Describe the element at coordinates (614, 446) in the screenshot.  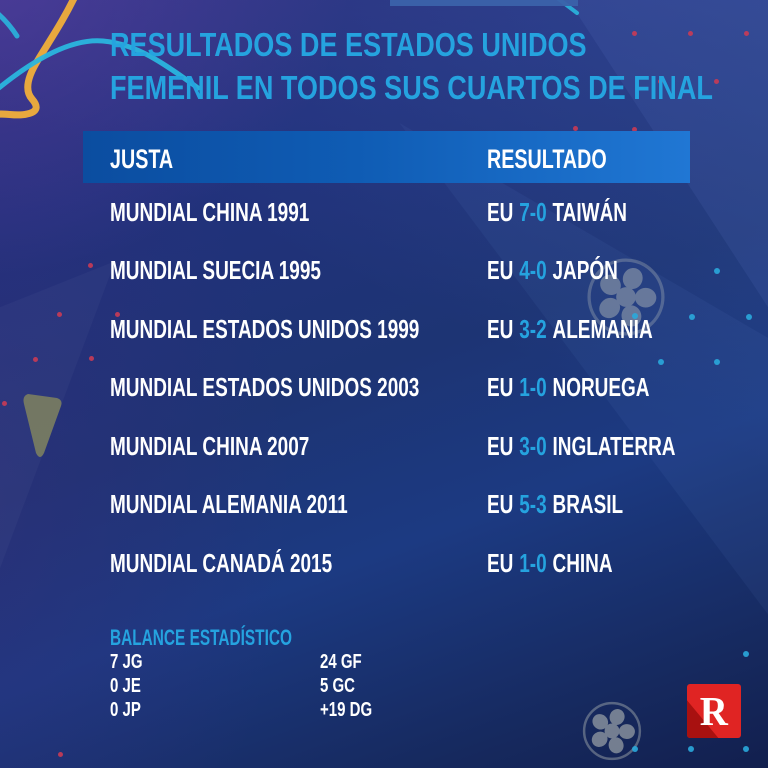
I see `opponent-label: INGLATERRA` at that location.